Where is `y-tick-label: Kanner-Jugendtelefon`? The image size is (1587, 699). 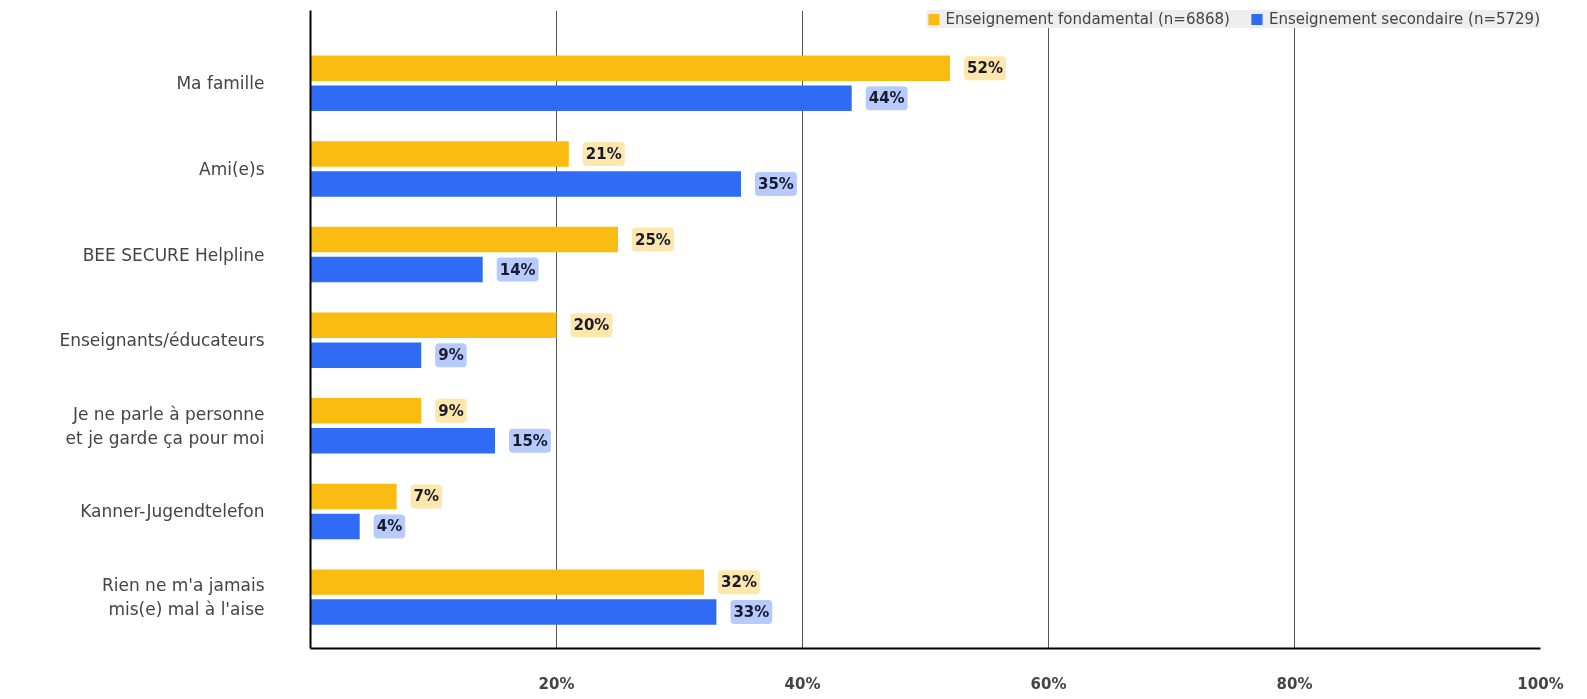 y-tick-label: Kanner-Jugendtelefon is located at coordinates (172, 511).